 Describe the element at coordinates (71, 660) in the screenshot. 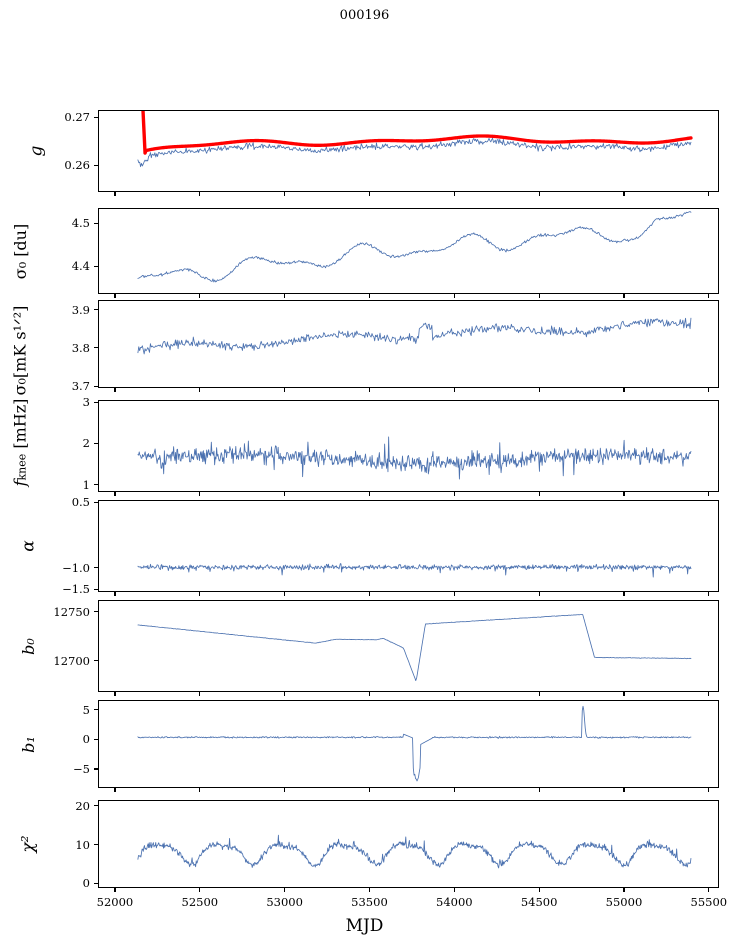

I see `y-ticklabel-b0-0: 12700` at that location.